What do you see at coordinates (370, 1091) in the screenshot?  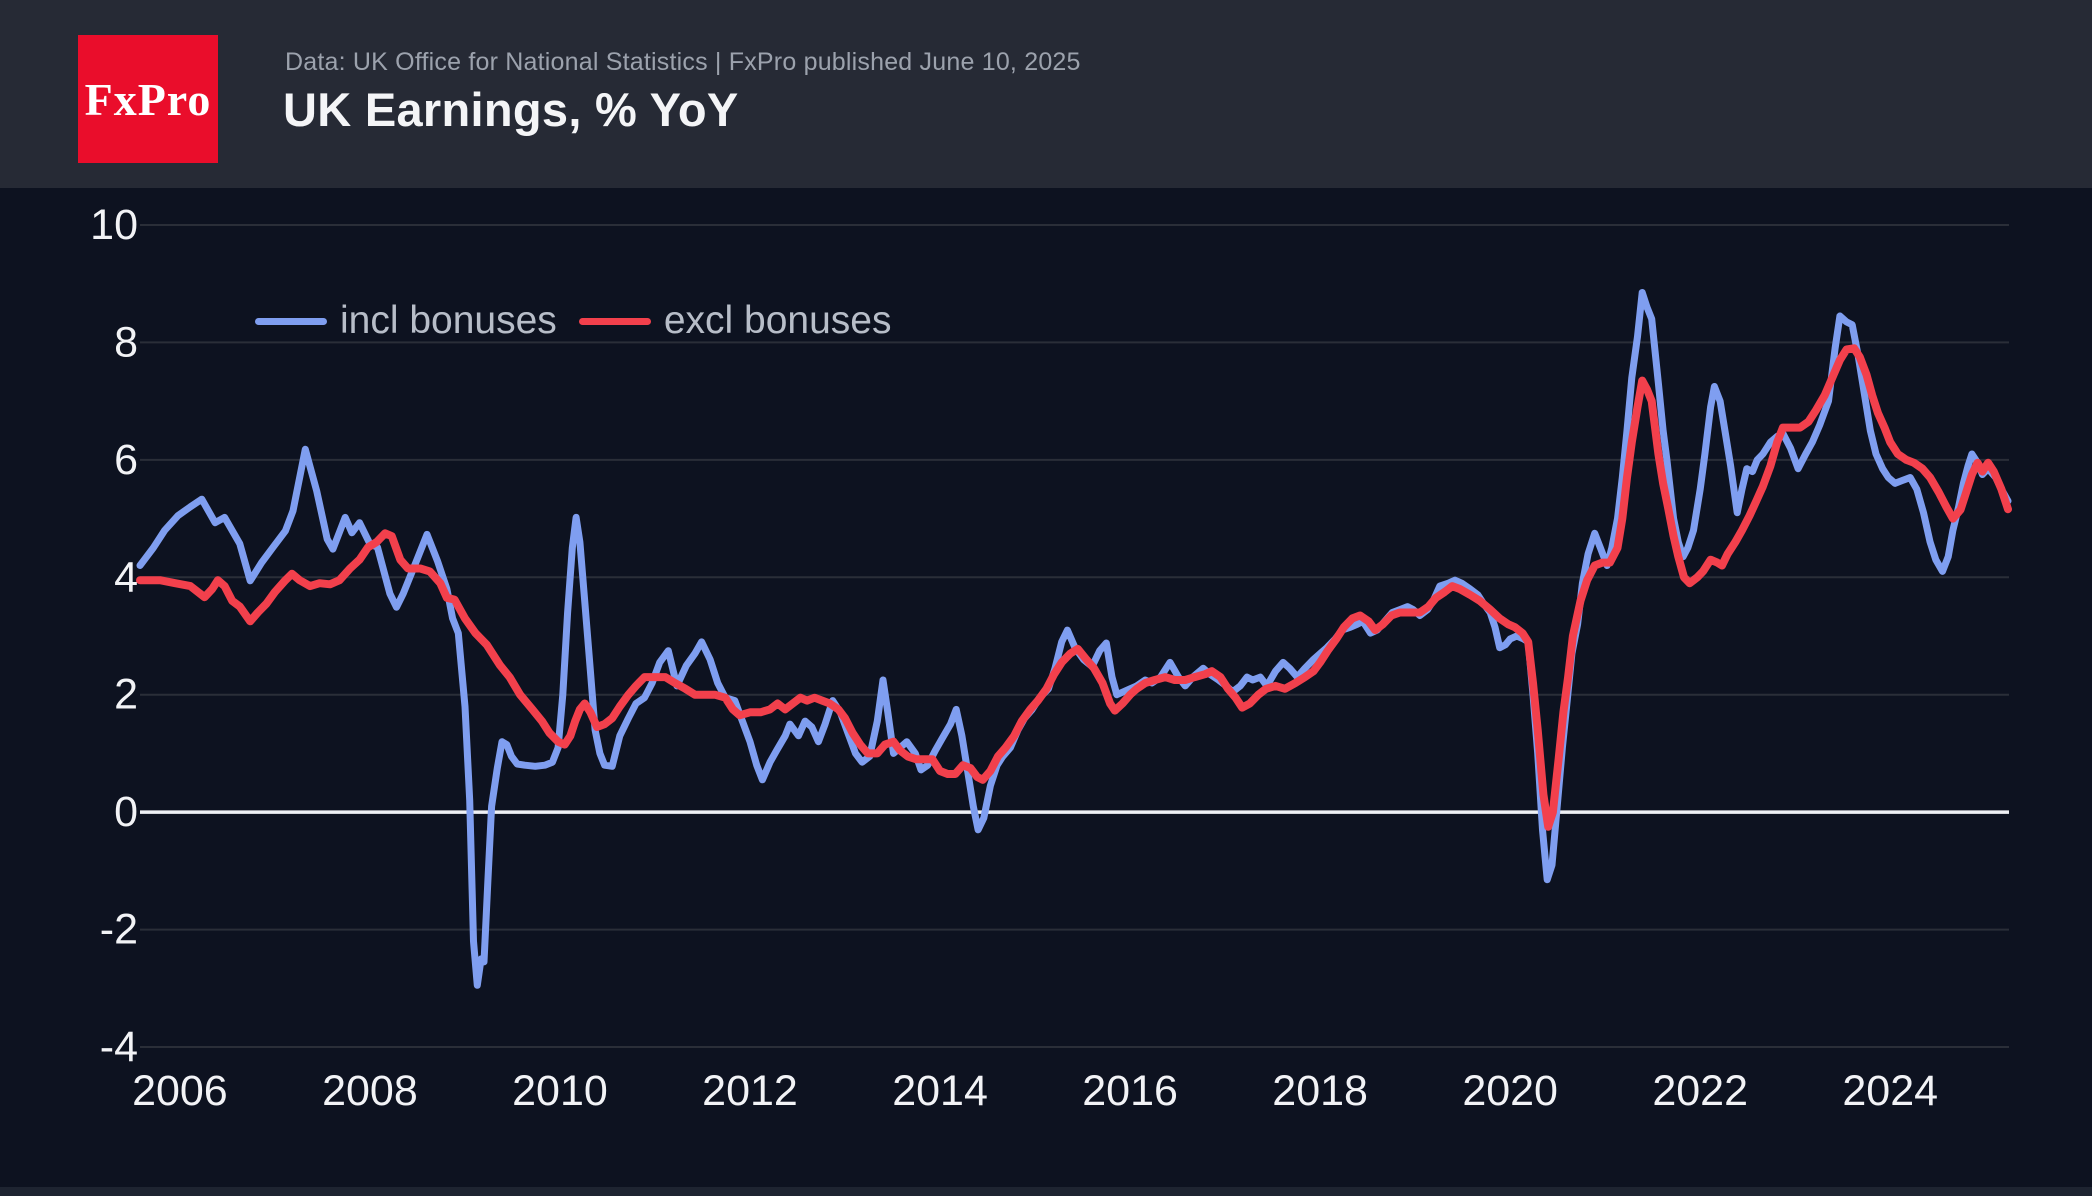 I see `x-axis-label-2008: 2008` at bounding box center [370, 1091].